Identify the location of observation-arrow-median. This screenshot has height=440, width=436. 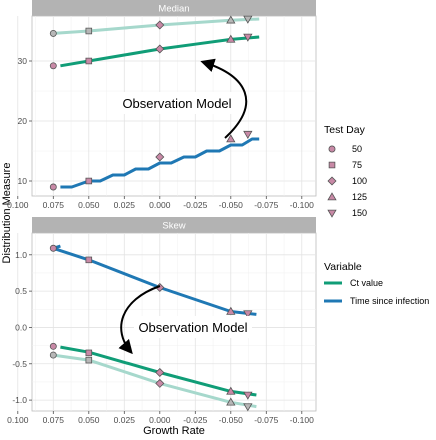
(224, 98).